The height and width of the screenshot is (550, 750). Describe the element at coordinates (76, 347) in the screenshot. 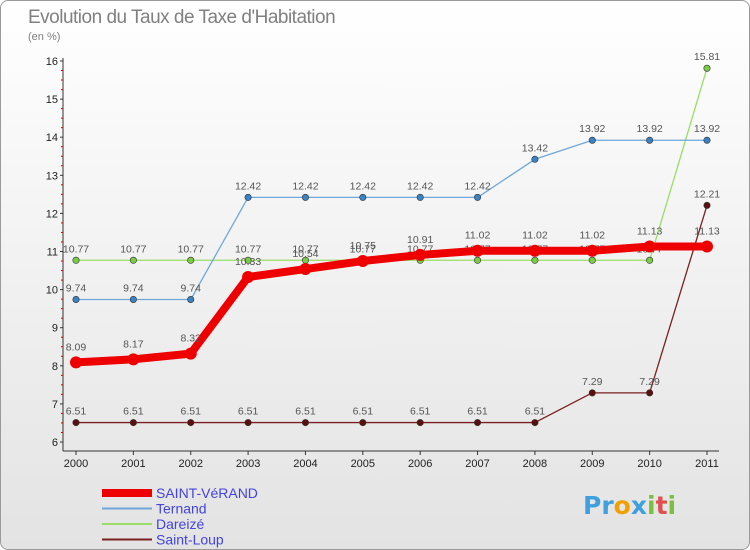

I see `data-label: 8.09` at that location.